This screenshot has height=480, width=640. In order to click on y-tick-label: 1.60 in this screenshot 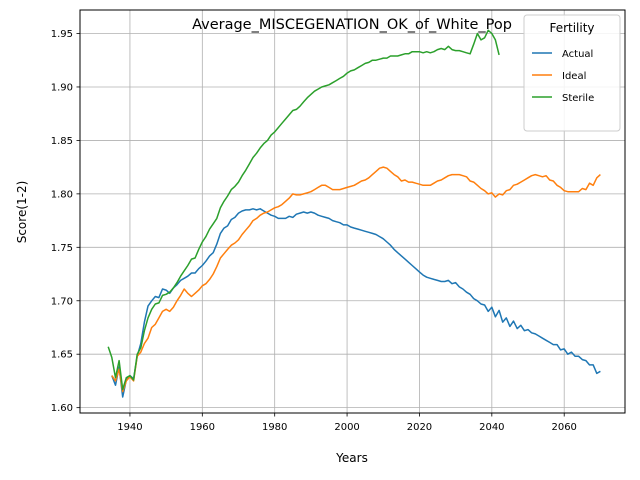, I will do `click(62, 408)`.